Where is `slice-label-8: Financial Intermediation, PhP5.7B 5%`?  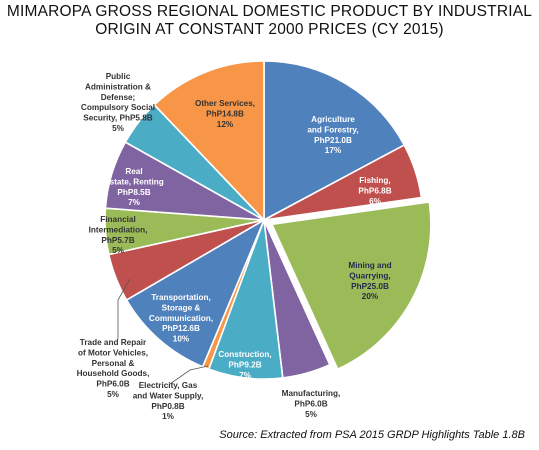 slice-label-8: Financial Intermediation, PhP5.7B 5% is located at coordinates (118, 235).